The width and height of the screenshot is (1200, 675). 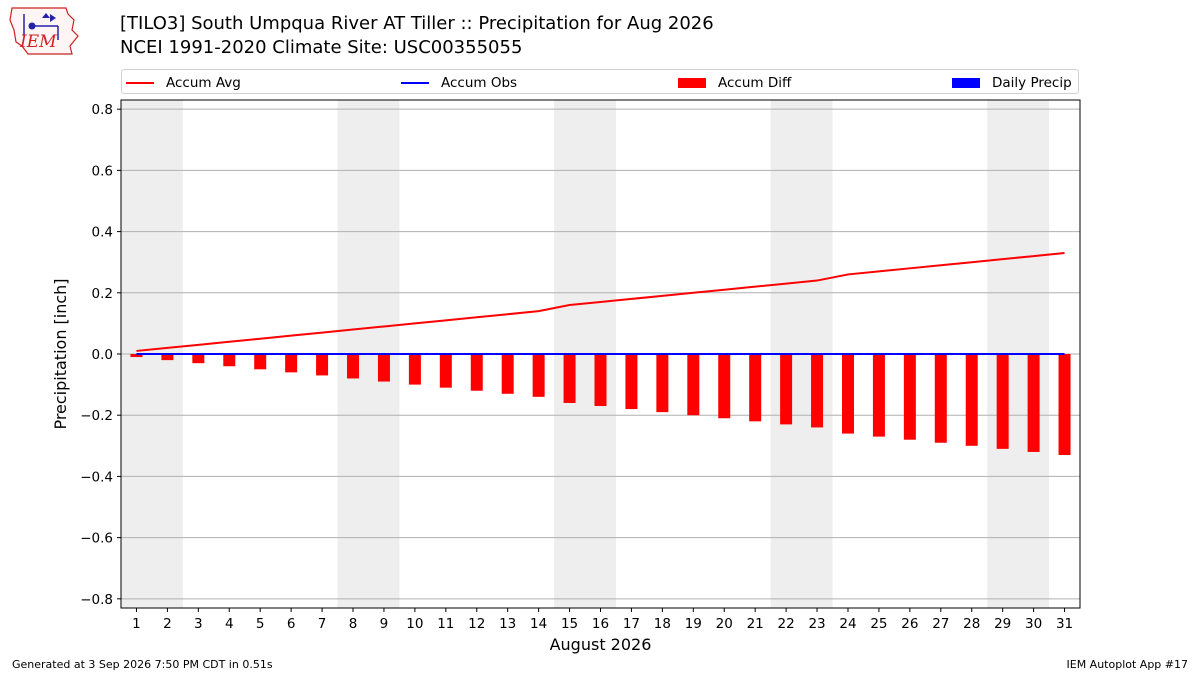 What do you see at coordinates (507, 624) in the screenshot?
I see `x-tick-label-13: 13` at bounding box center [507, 624].